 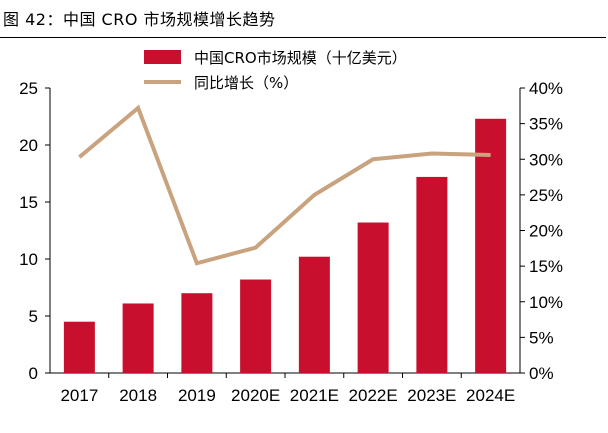 I want to click on left-tick-label: 20, so click(x=28, y=145).